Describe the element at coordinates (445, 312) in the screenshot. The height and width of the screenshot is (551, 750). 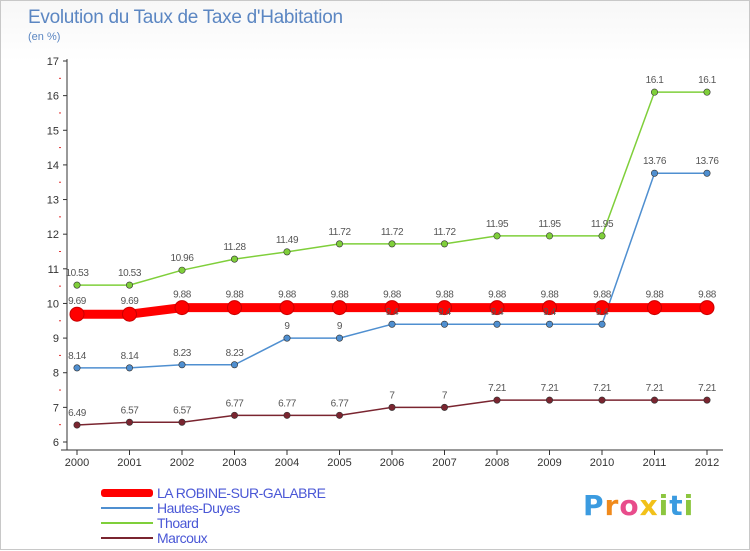
I see `data-label: 9.4` at that location.